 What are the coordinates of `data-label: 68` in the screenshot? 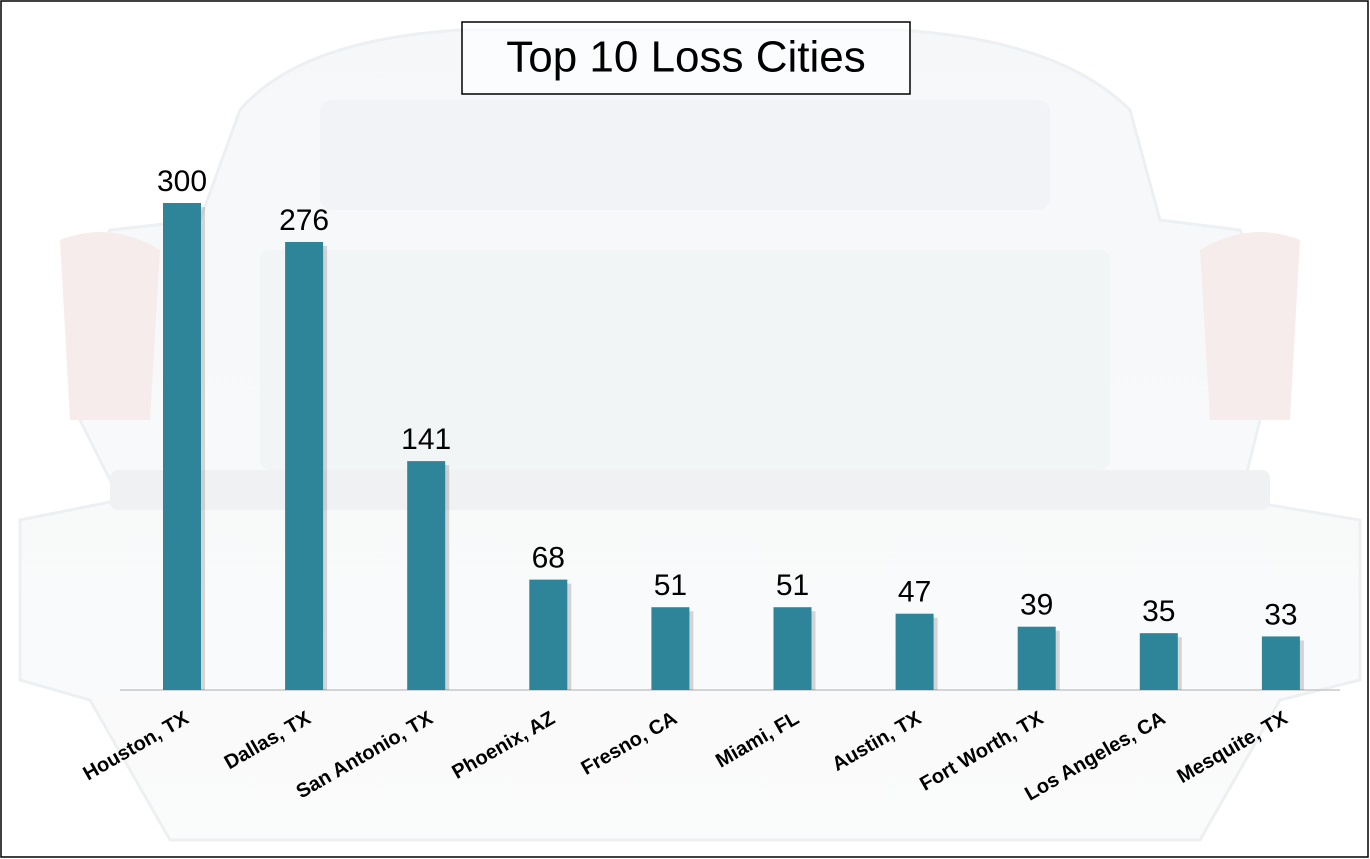 It's located at (548, 558).